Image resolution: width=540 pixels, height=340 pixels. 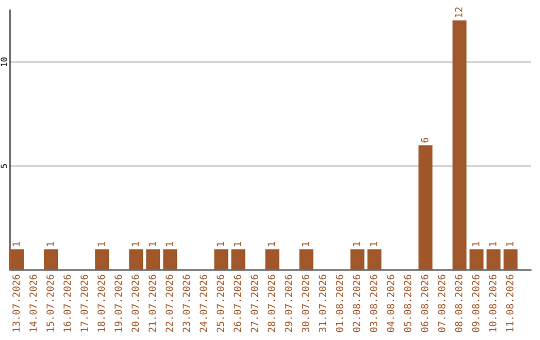 I want to click on x-tick-label: 05.08.2026, so click(x=408, y=303).